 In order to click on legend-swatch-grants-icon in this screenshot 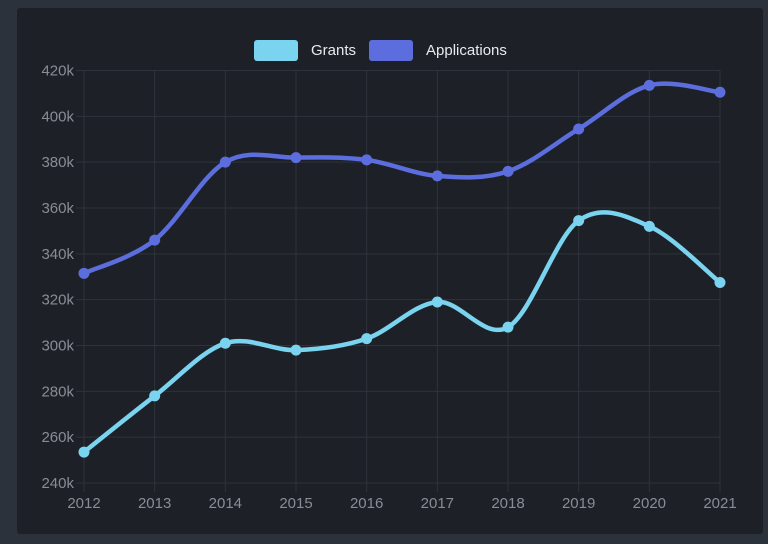, I will do `click(276, 50)`.